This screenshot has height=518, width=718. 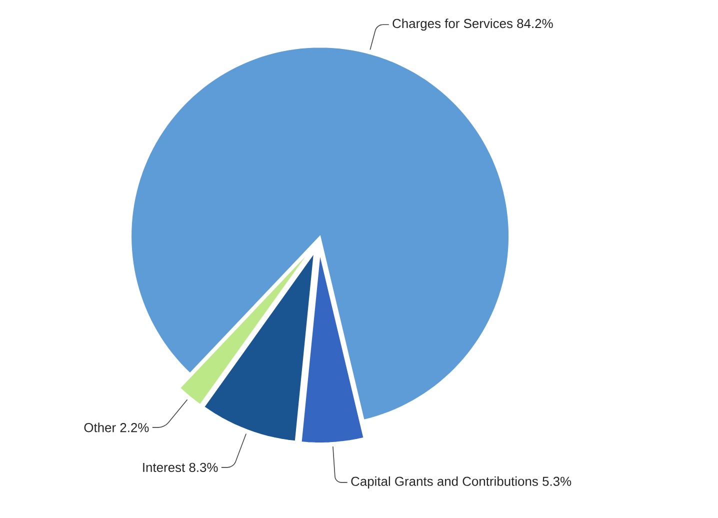 I want to click on data-label: 5.3%, so click(x=557, y=481).